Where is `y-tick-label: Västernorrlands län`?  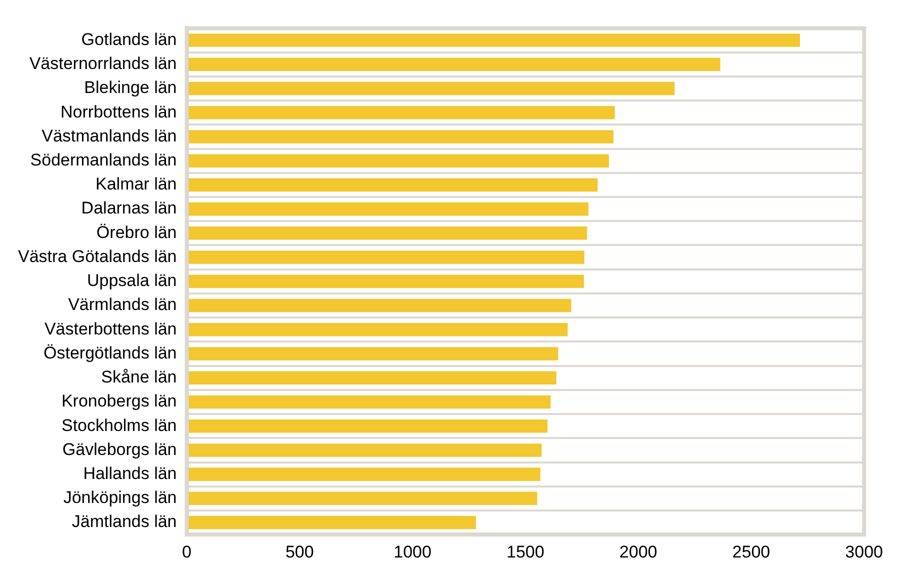 y-tick-label: Västernorrlands län is located at coordinates (103, 64).